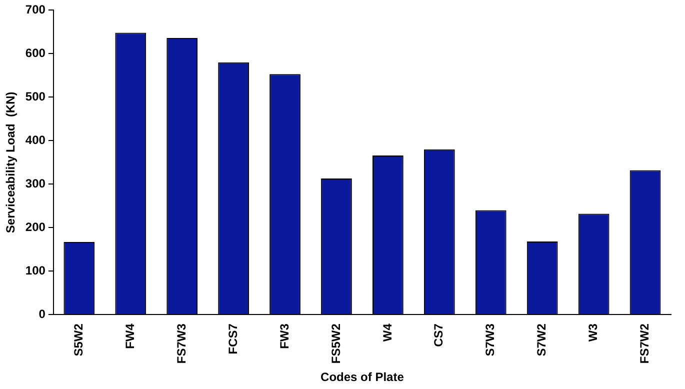 The width and height of the screenshot is (685, 389). Describe the element at coordinates (541, 339) in the screenshot. I see `x-tick-label: S7W2` at that location.